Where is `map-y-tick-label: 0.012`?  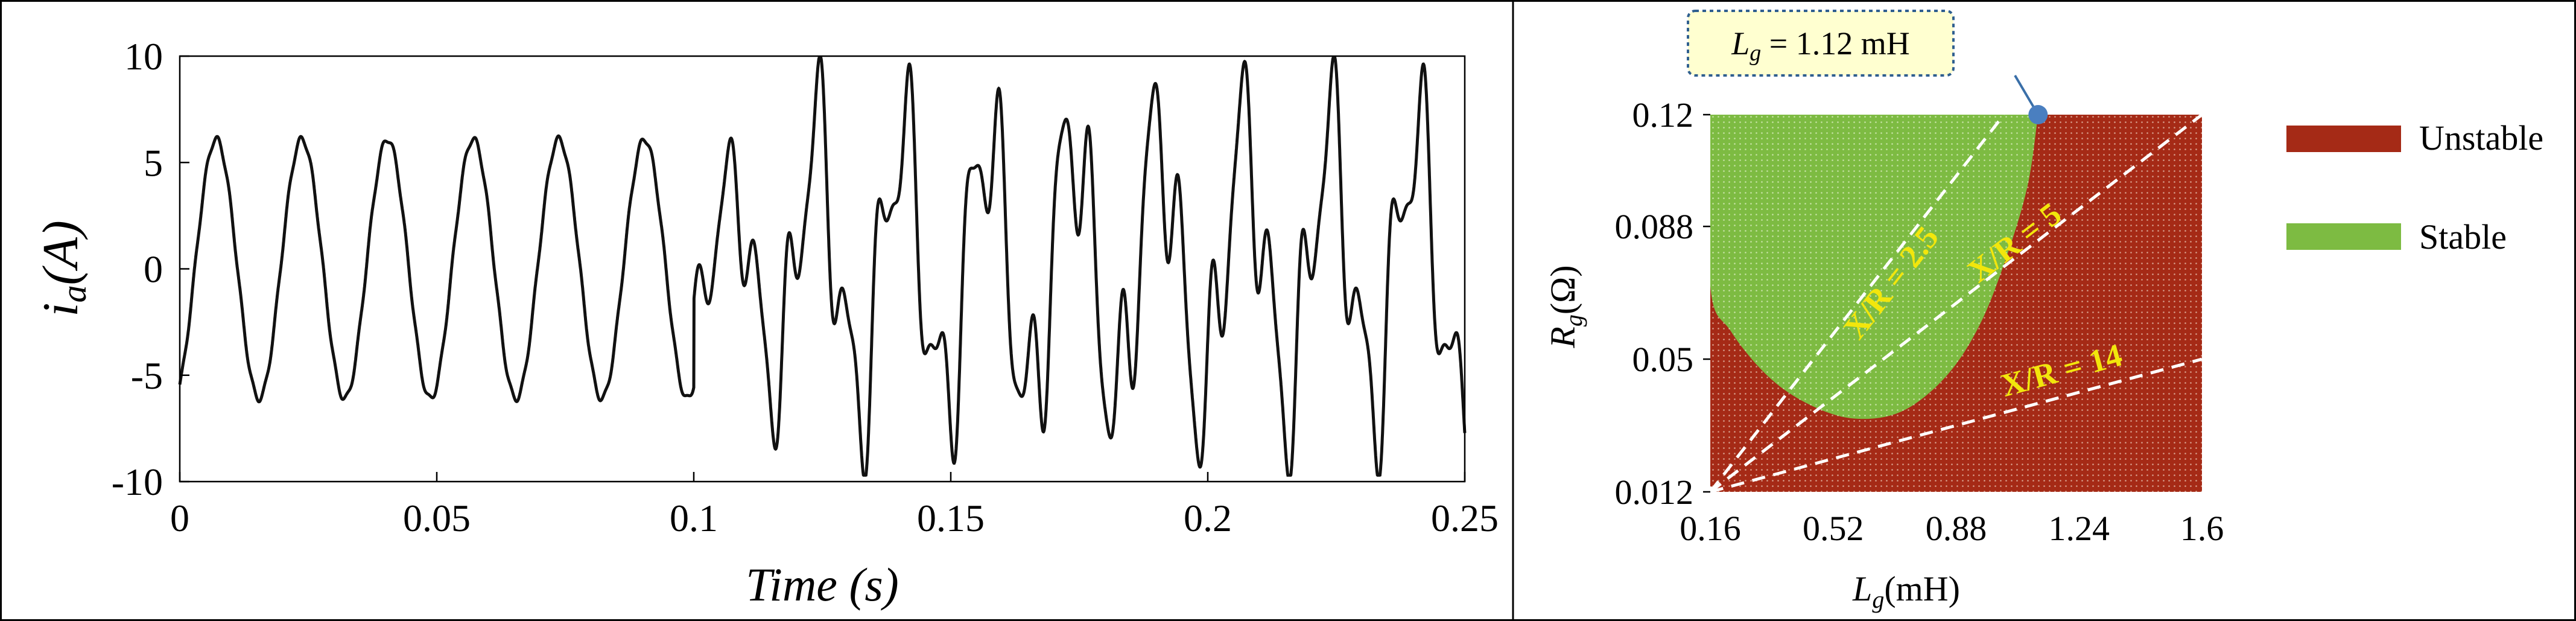
map-y-tick-label: 0.012 is located at coordinates (1654, 493).